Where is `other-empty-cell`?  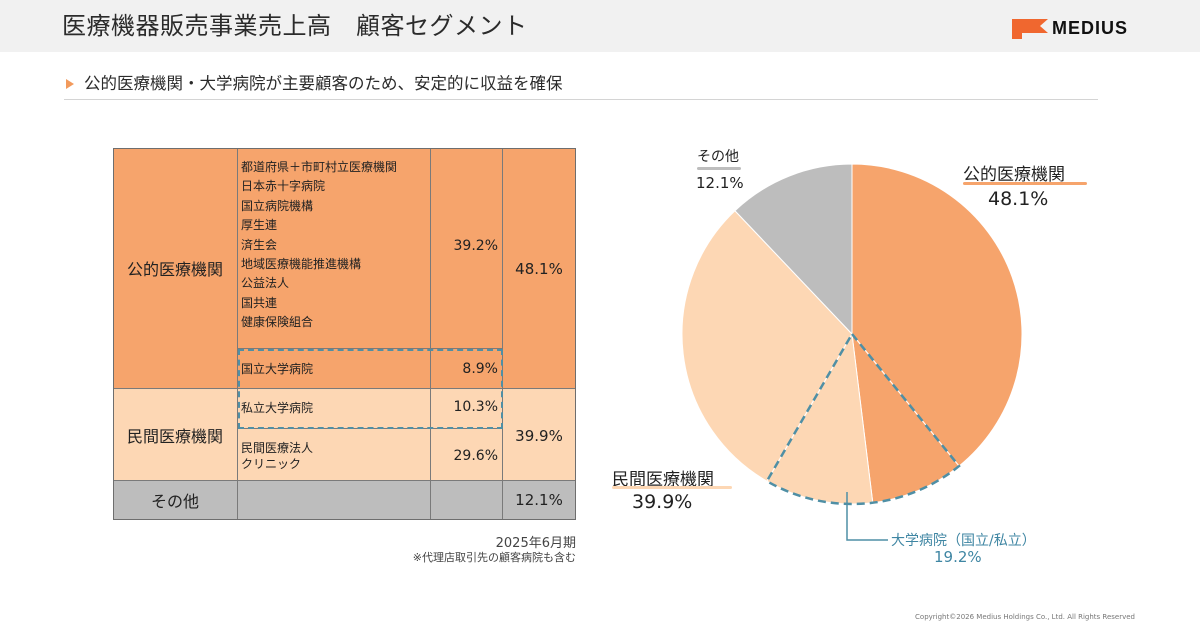
other-empty-cell is located at coordinates (334, 500).